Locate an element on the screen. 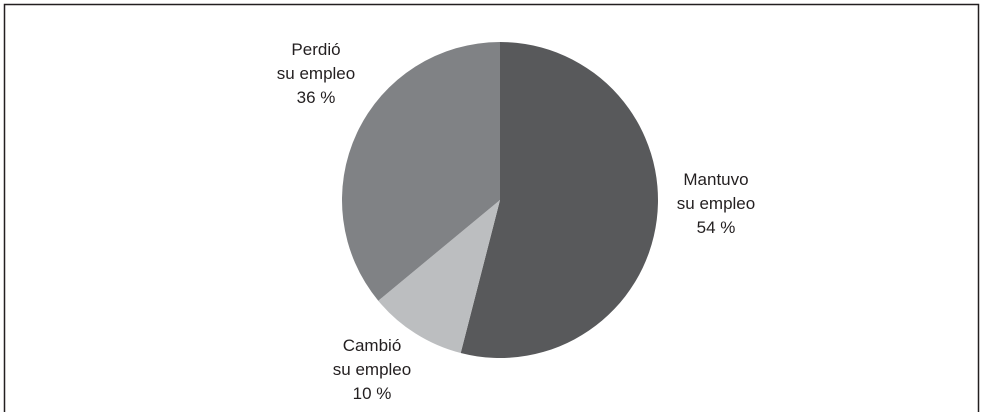 The image size is (983, 412). slice-label: Mantuvo su empleo 54 % is located at coordinates (716, 204).